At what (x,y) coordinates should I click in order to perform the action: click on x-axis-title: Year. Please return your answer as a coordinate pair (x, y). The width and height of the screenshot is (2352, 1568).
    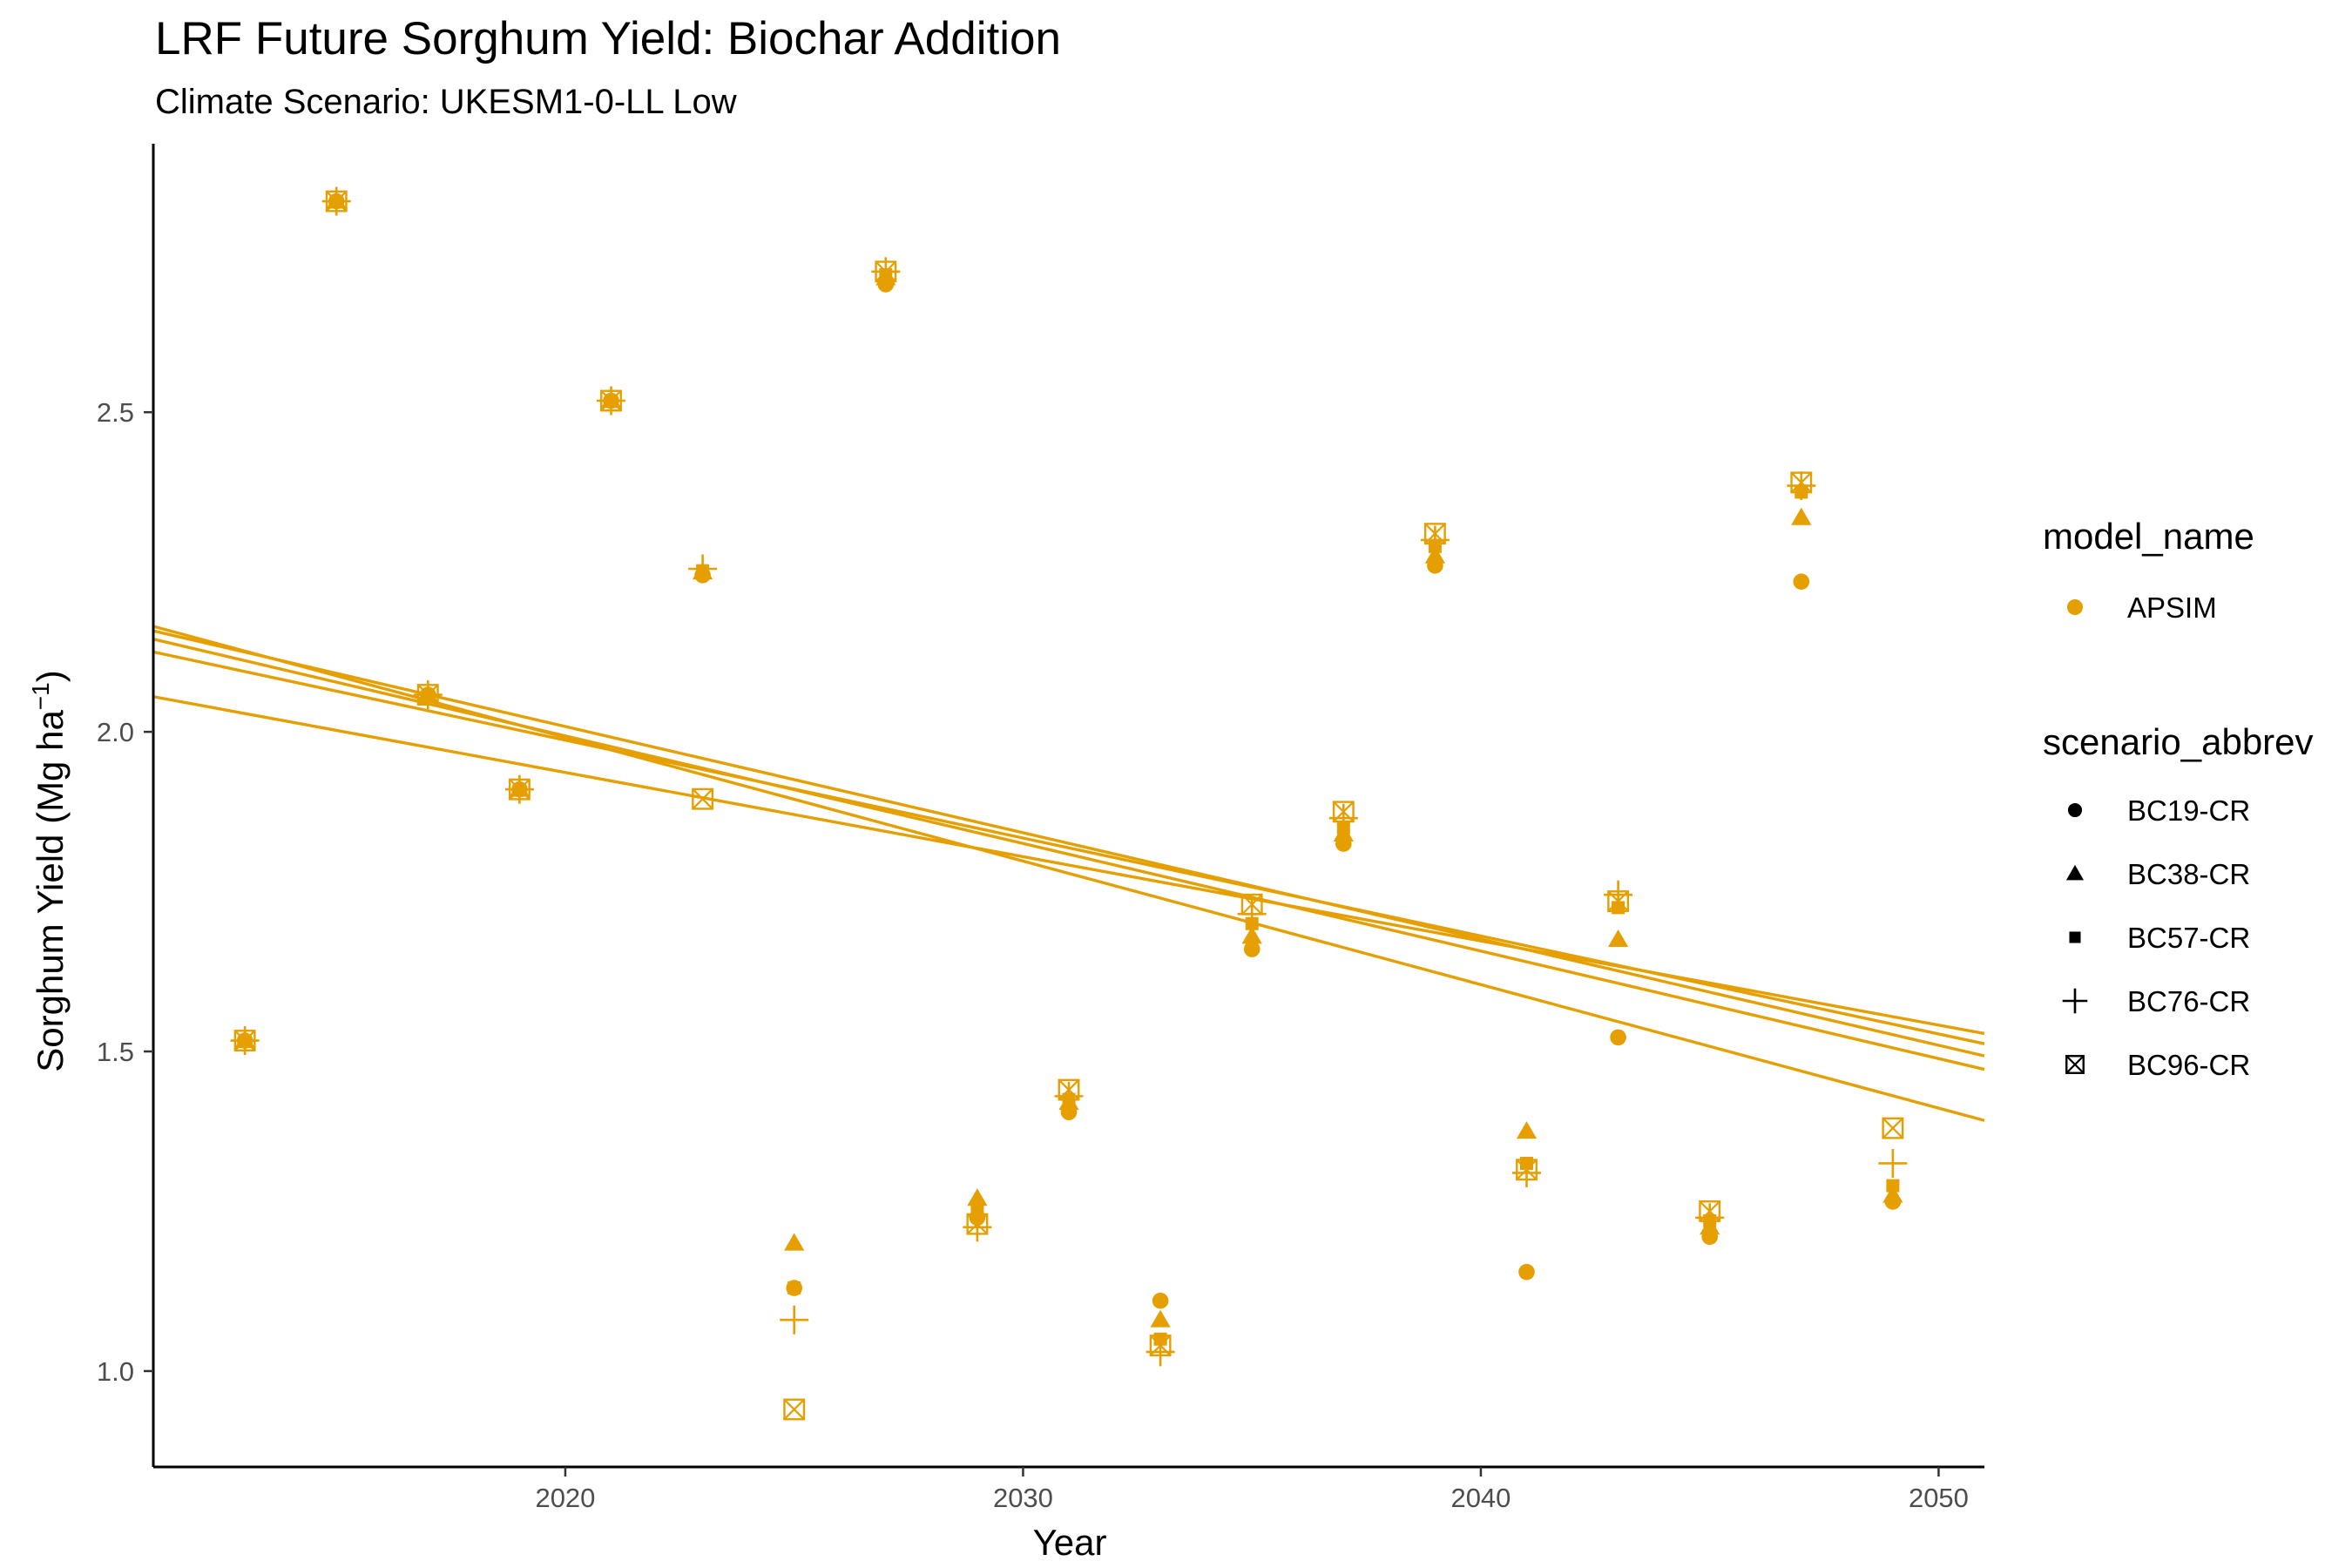
    Looking at the image, I should click on (1070, 1542).